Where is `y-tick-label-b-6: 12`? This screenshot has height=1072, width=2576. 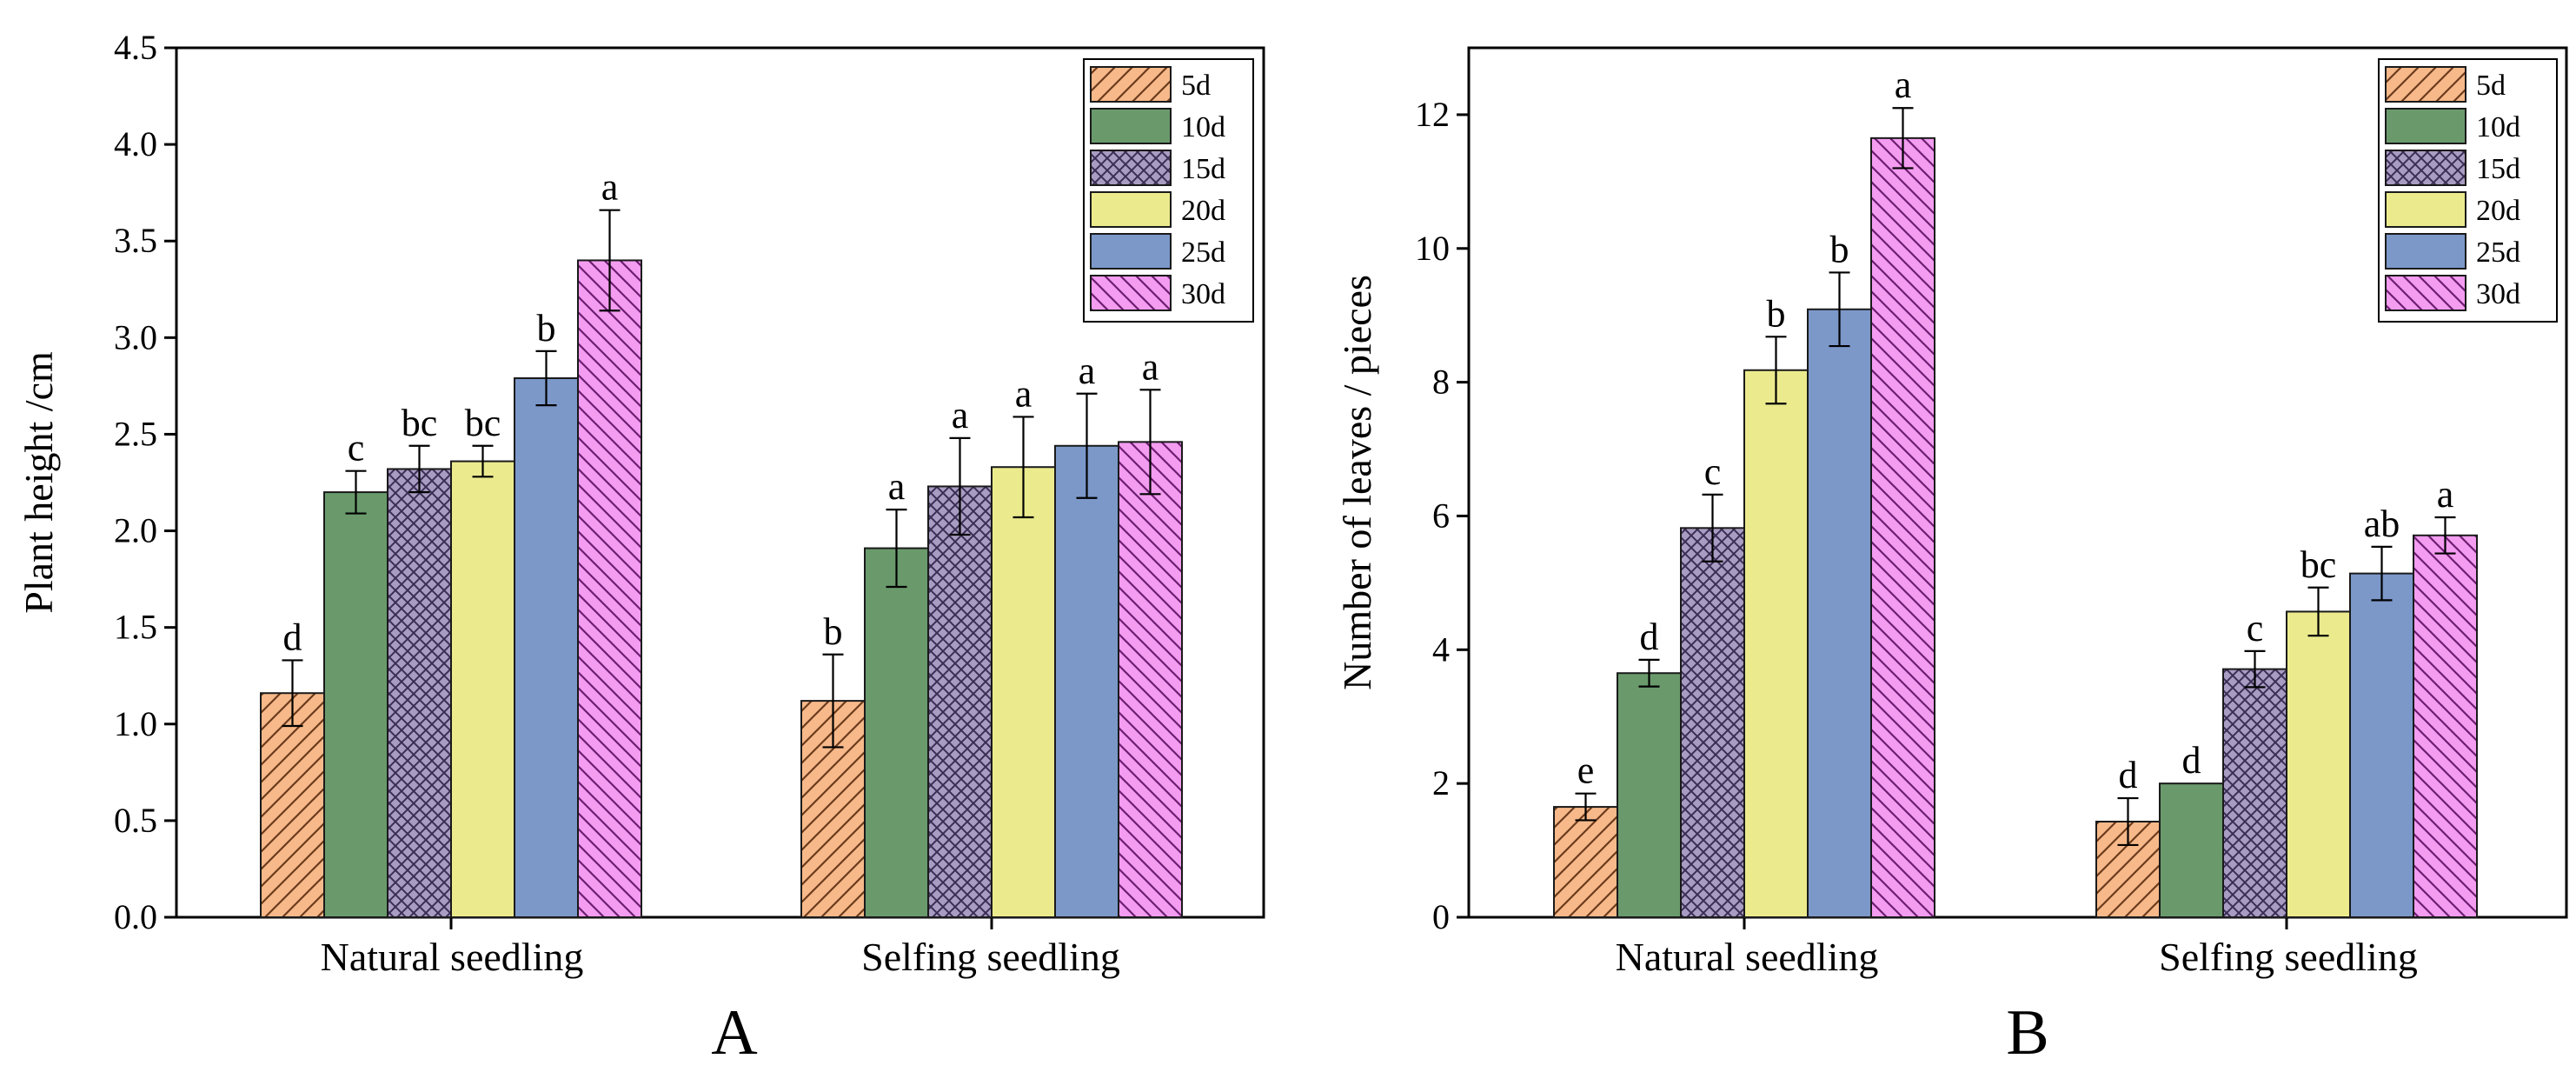
y-tick-label-b-6: 12 is located at coordinates (1432, 114).